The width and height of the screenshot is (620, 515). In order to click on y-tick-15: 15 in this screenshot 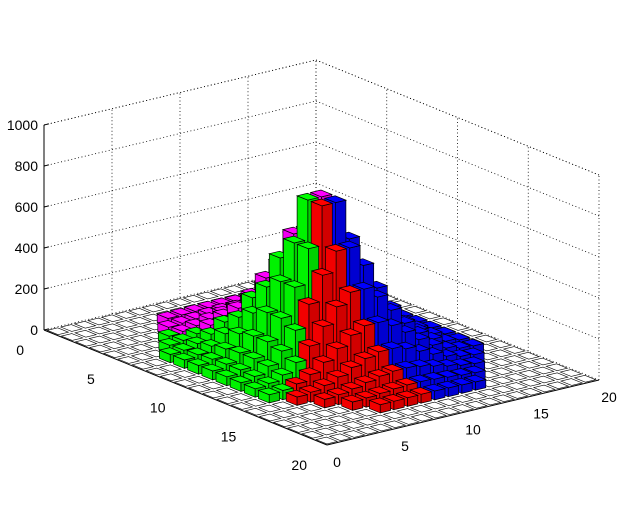, I will do `click(229, 436)`.